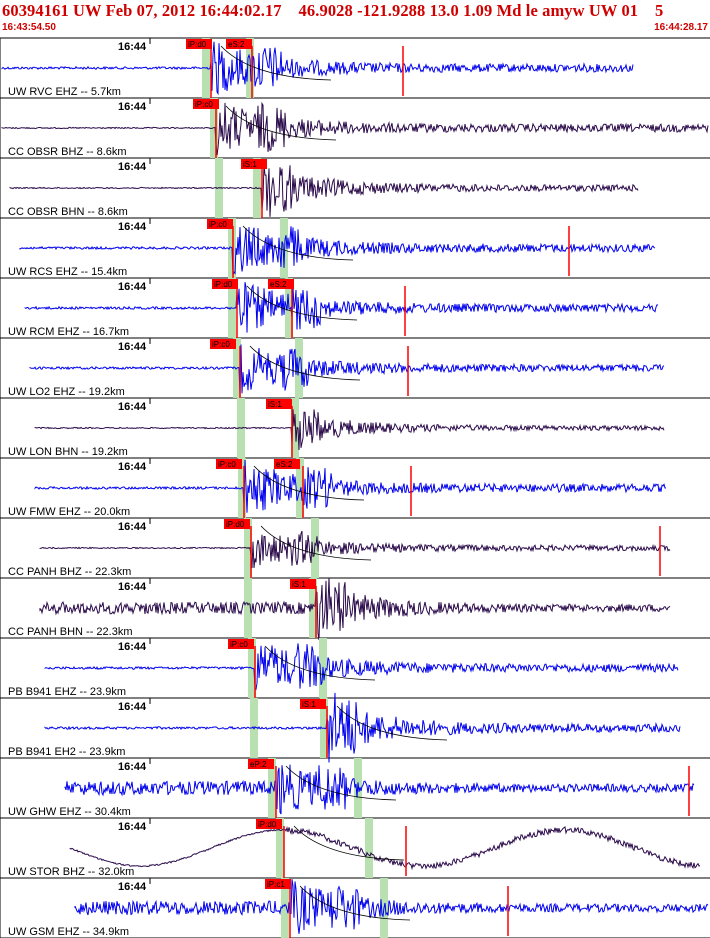 The width and height of the screenshot is (710, 938). Describe the element at coordinates (681, 27) in the screenshot. I see `end-time: 16:44:28.17` at that location.